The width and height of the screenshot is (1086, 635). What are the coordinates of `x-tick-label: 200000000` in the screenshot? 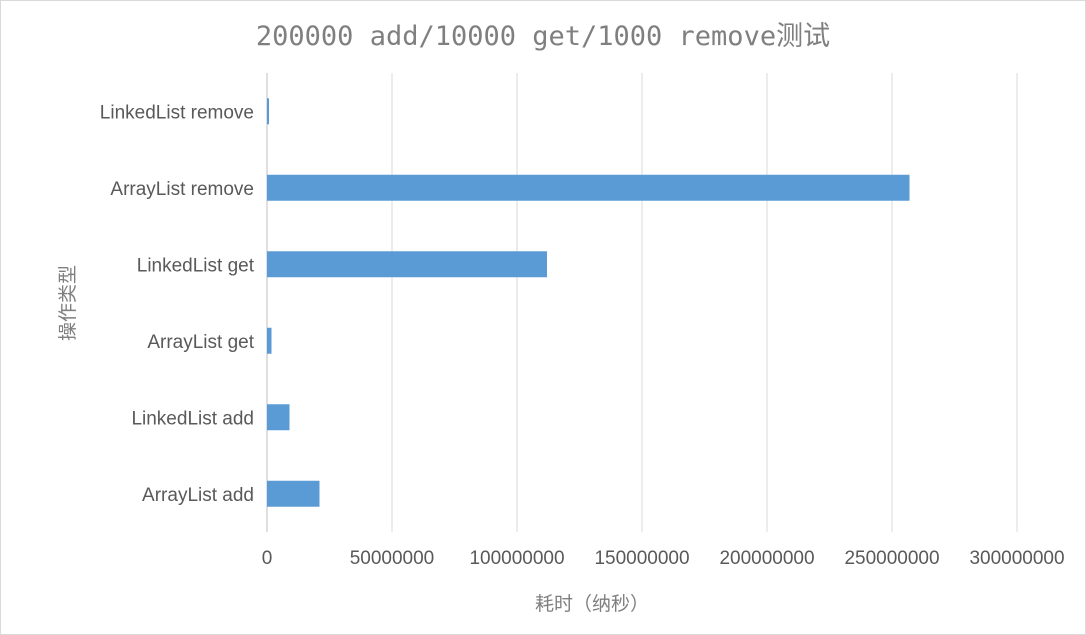 It's located at (766, 558).